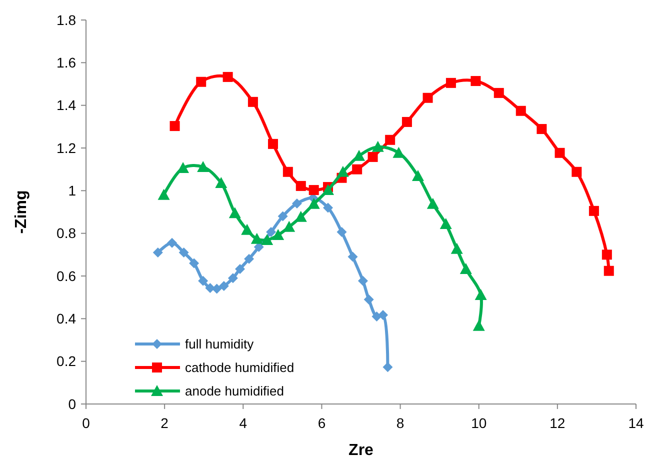 The width and height of the screenshot is (655, 466). I want to click on y-tick-label: 1.4, so click(66, 105).